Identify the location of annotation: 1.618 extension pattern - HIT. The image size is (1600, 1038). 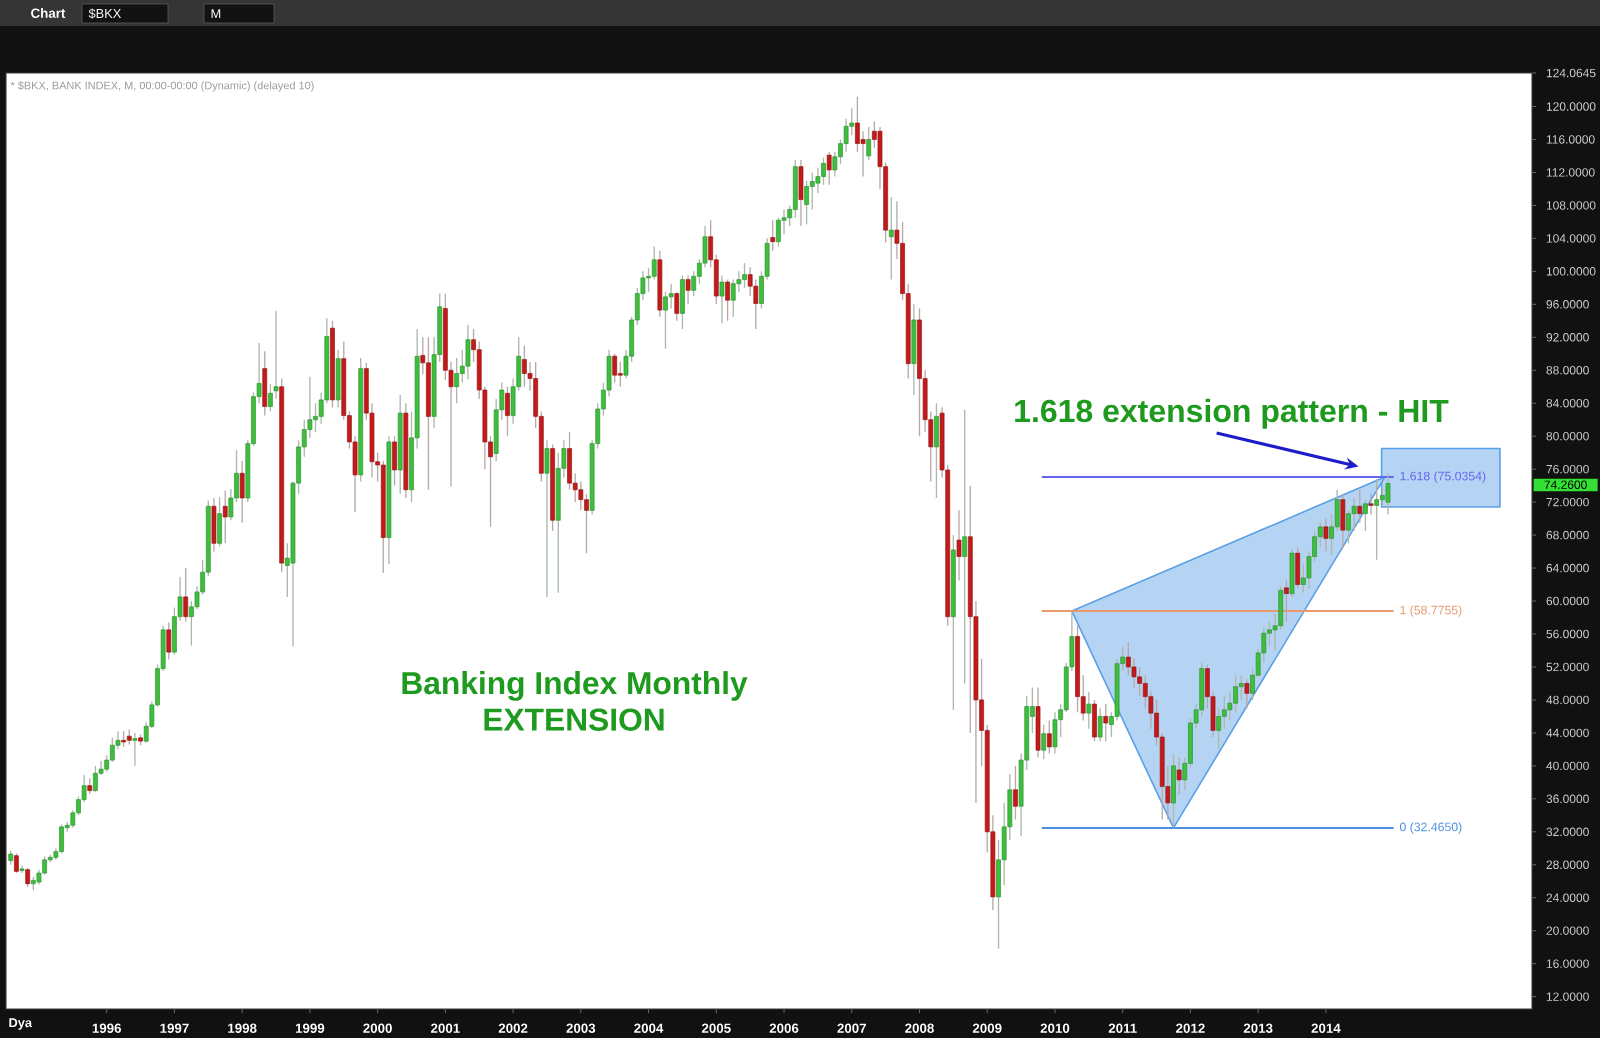
(1232, 413).